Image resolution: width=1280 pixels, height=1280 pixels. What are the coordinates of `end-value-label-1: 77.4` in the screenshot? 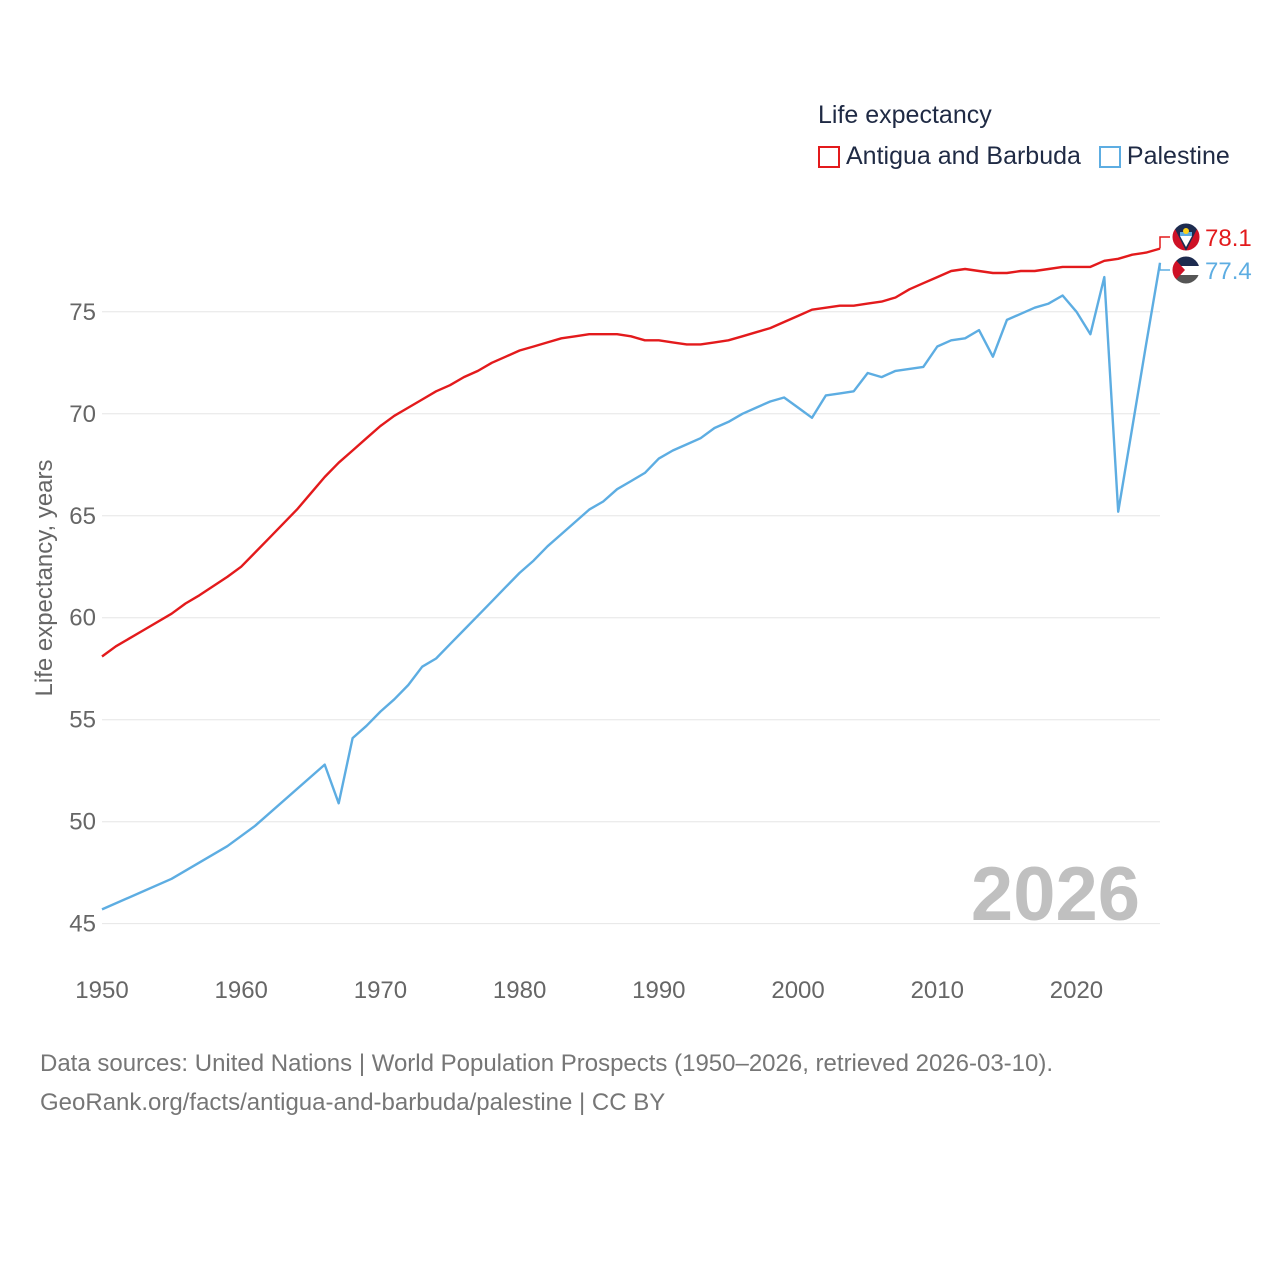 It's located at (1228, 271).